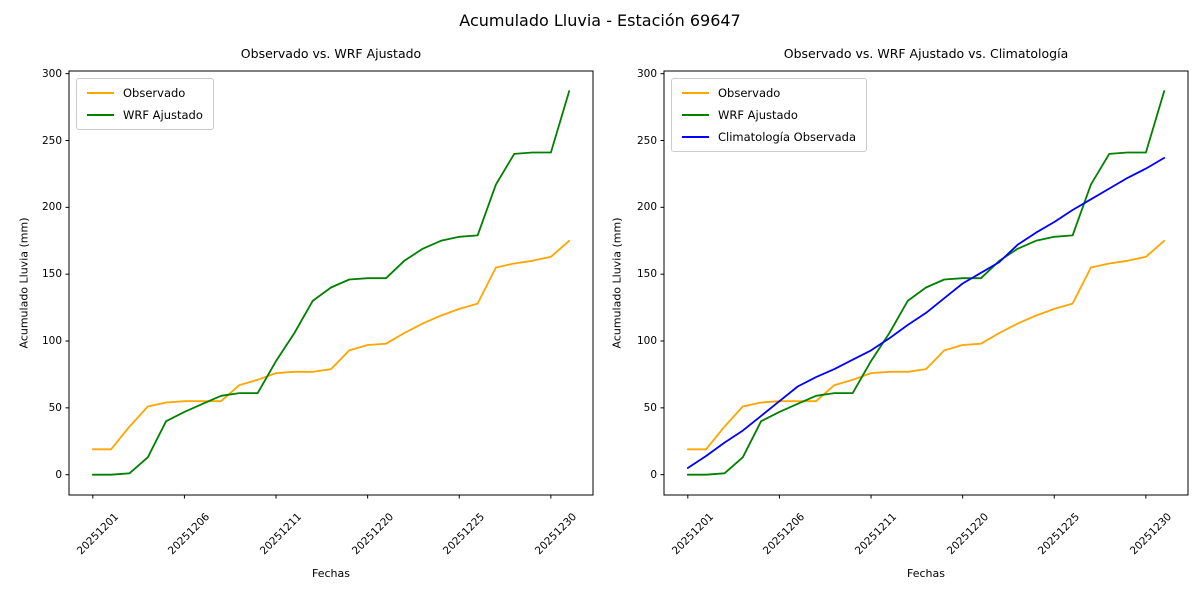 The image size is (1200, 600). Describe the element at coordinates (24, 283) in the screenshot. I see `left-y-axis-label: Acumulado Lluvia (mm)` at that location.